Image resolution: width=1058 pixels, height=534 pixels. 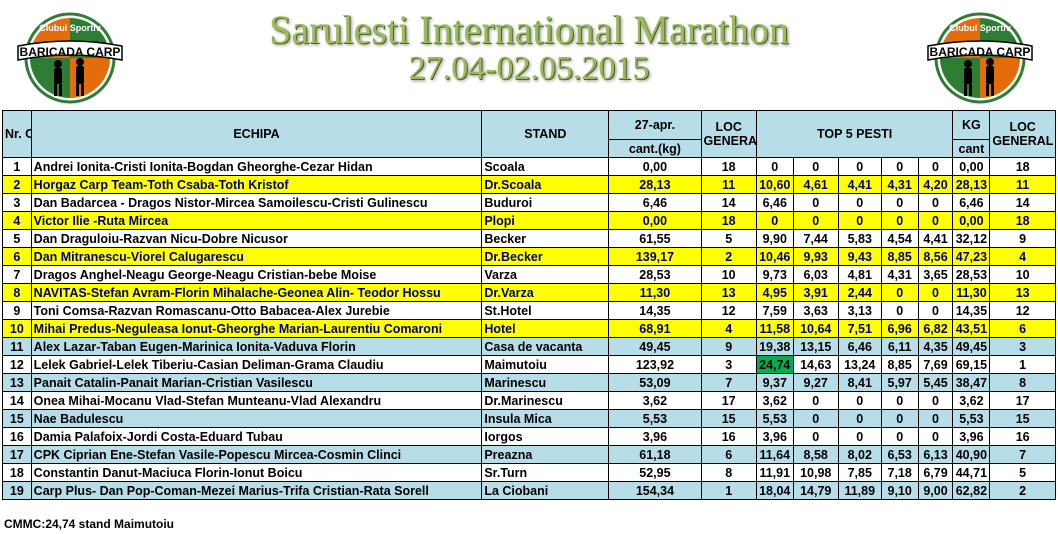 What do you see at coordinates (728, 184) in the screenshot?
I see `loc-cell: 11` at bounding box center [728, 184].